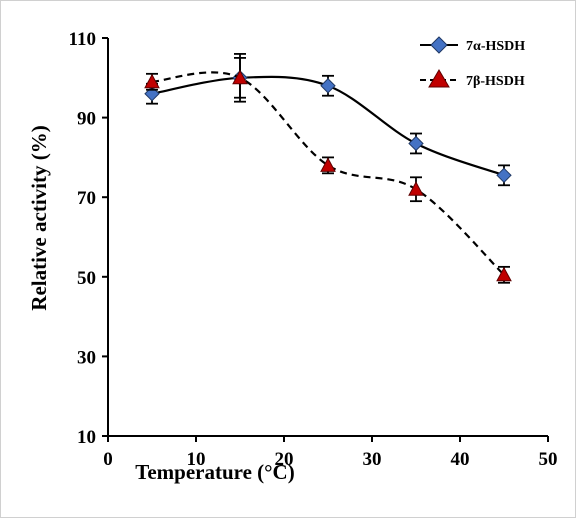 The height and width of the screenshot is (518, 576). What do you see at coordinates (495, 46) in the screenshot?
I see `legend-label-7alpha: 7α-HSDH` at bounding box center [495, 46].